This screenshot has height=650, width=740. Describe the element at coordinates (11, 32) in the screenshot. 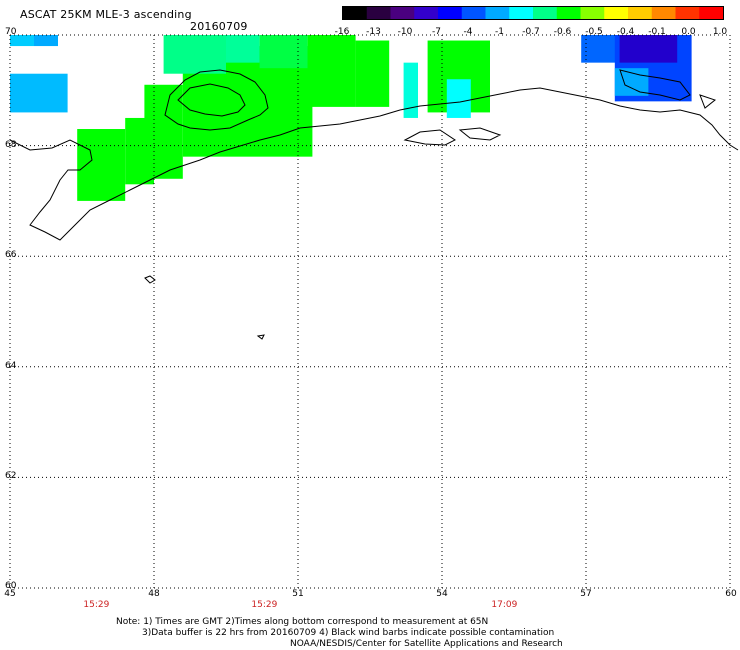

I see `latitude-label: 70` at that location.